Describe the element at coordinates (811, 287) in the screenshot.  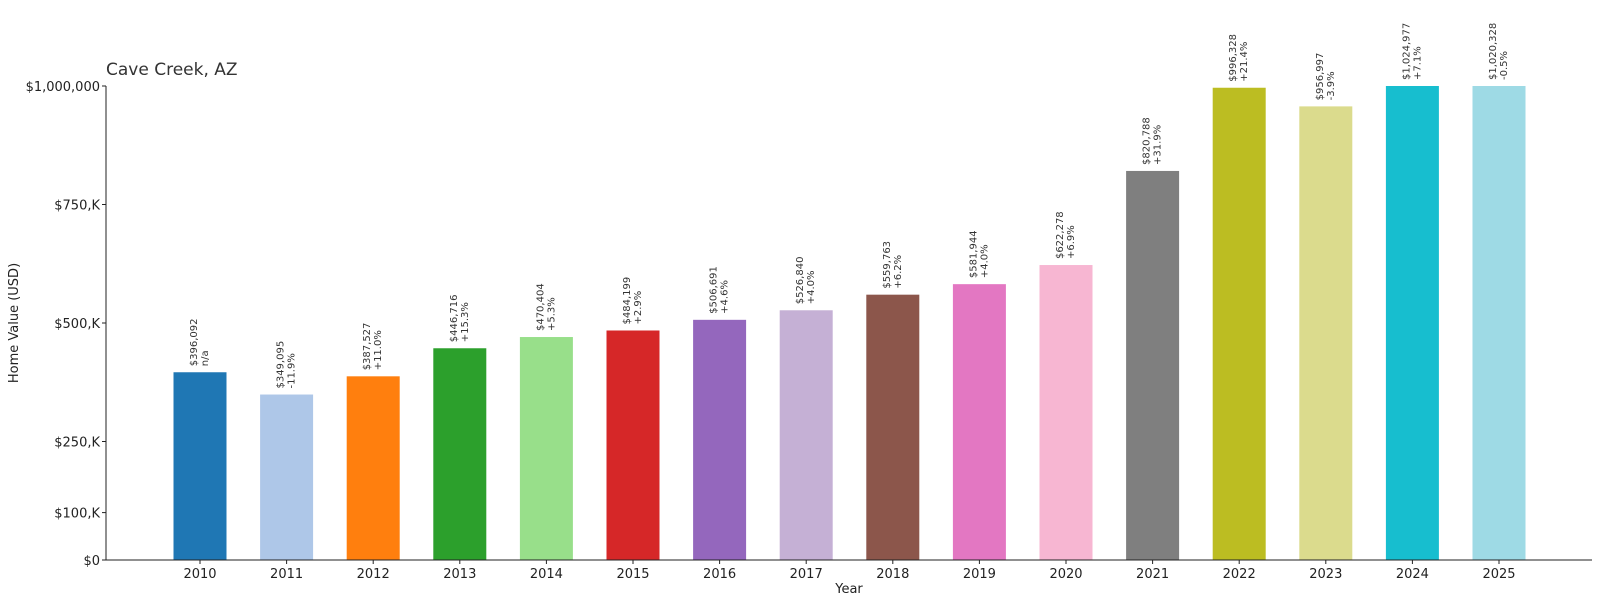
I see `change-label-2017: +4.0%` at that location.